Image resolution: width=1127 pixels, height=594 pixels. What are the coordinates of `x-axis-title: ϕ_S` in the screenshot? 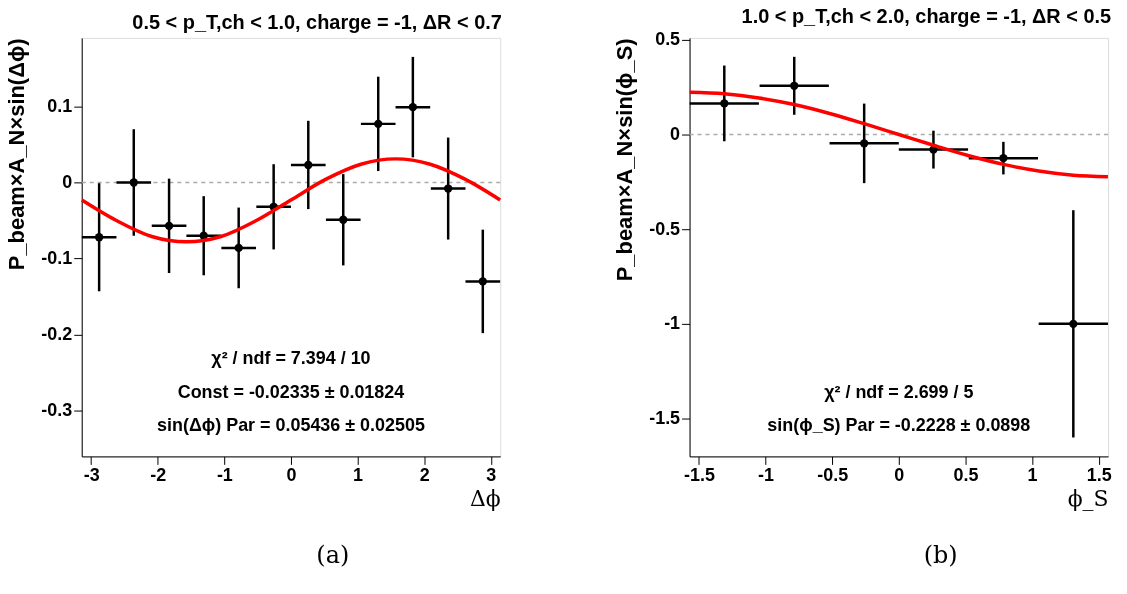 It's located at (1088, 498).